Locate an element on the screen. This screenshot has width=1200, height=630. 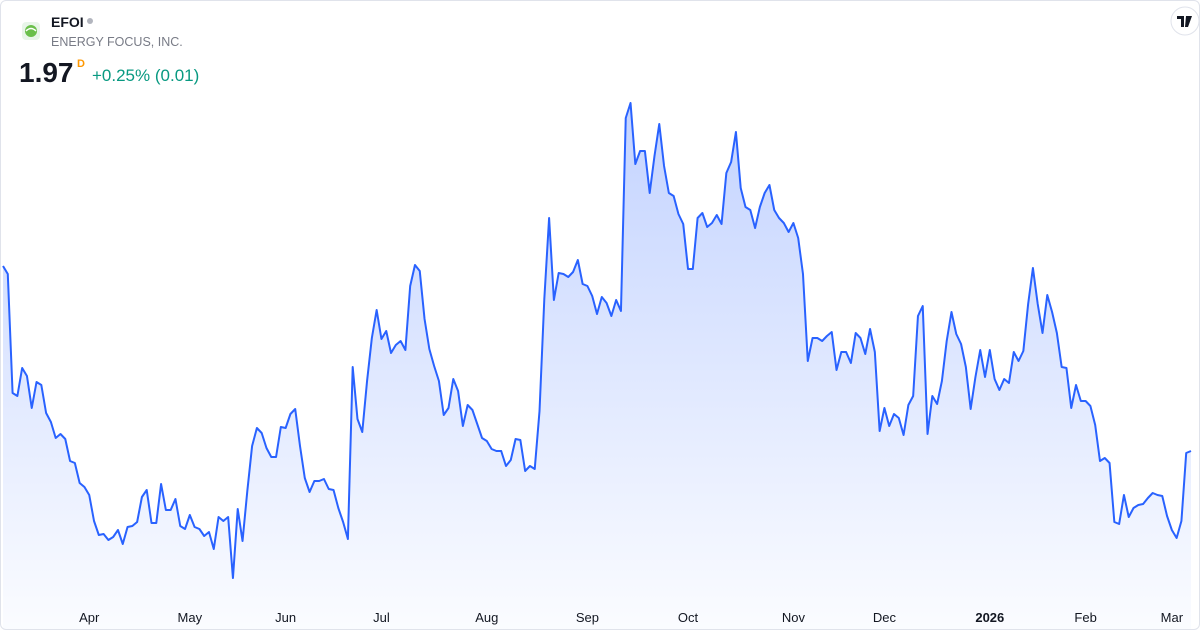
x-tick-label: Mar is located at coordinates (1172, 617).